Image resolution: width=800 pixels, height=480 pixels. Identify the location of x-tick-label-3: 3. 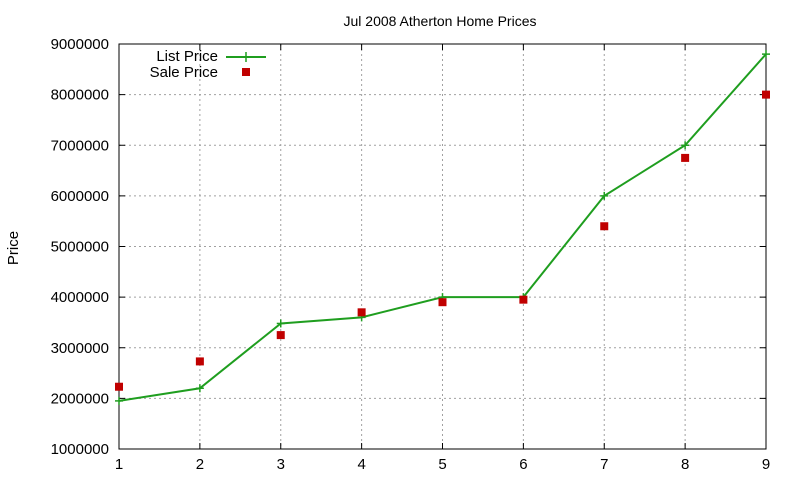
(281, 464).